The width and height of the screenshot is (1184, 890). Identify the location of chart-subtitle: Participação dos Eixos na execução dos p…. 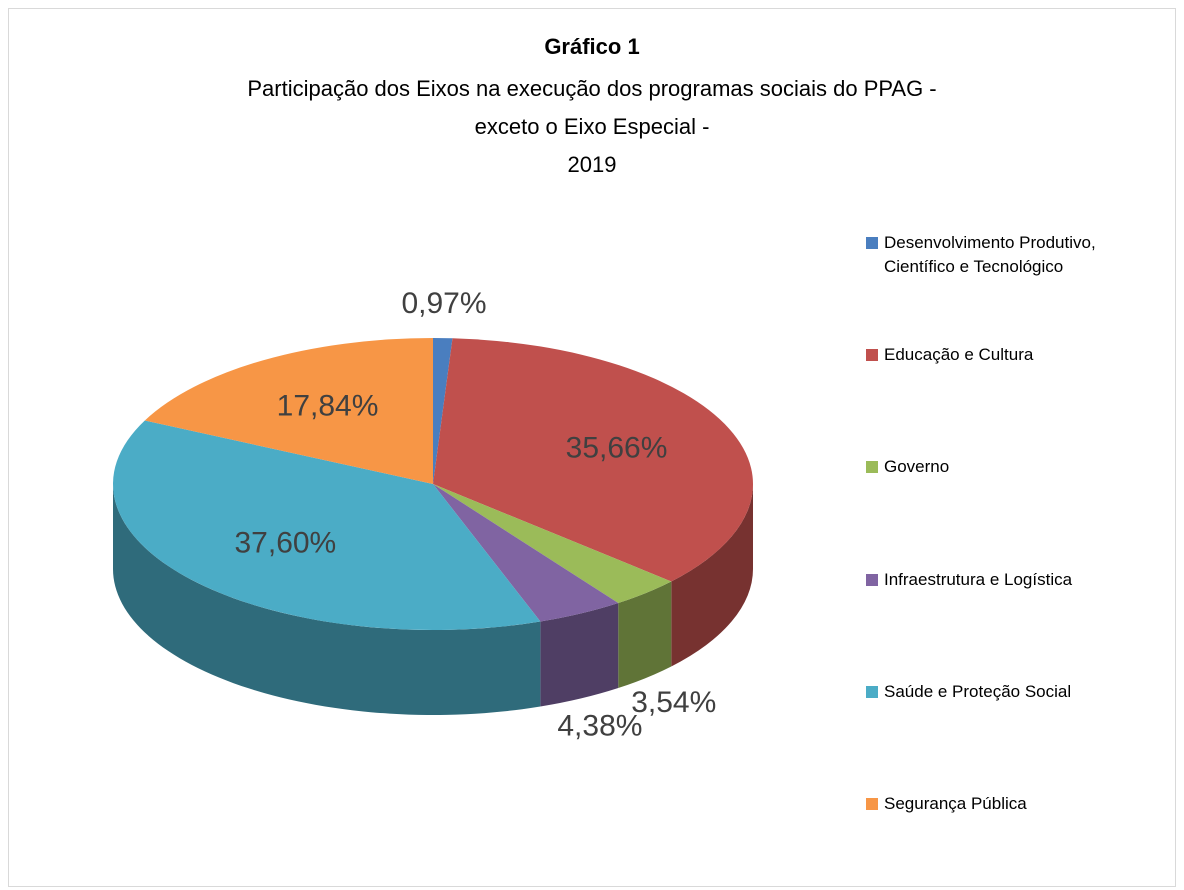
(591, 88).